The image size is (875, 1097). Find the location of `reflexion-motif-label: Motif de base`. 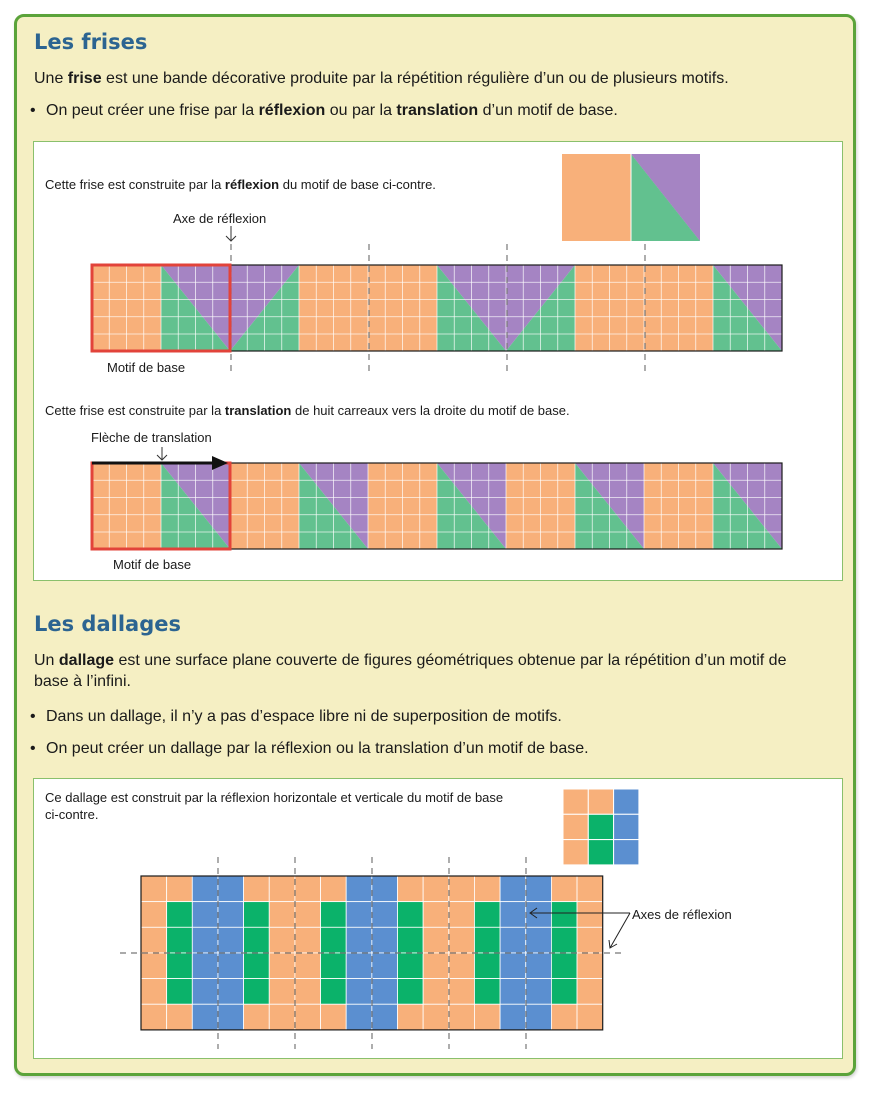

reflexion-motif-label: Motif de base is located at coordinates (146, 367).